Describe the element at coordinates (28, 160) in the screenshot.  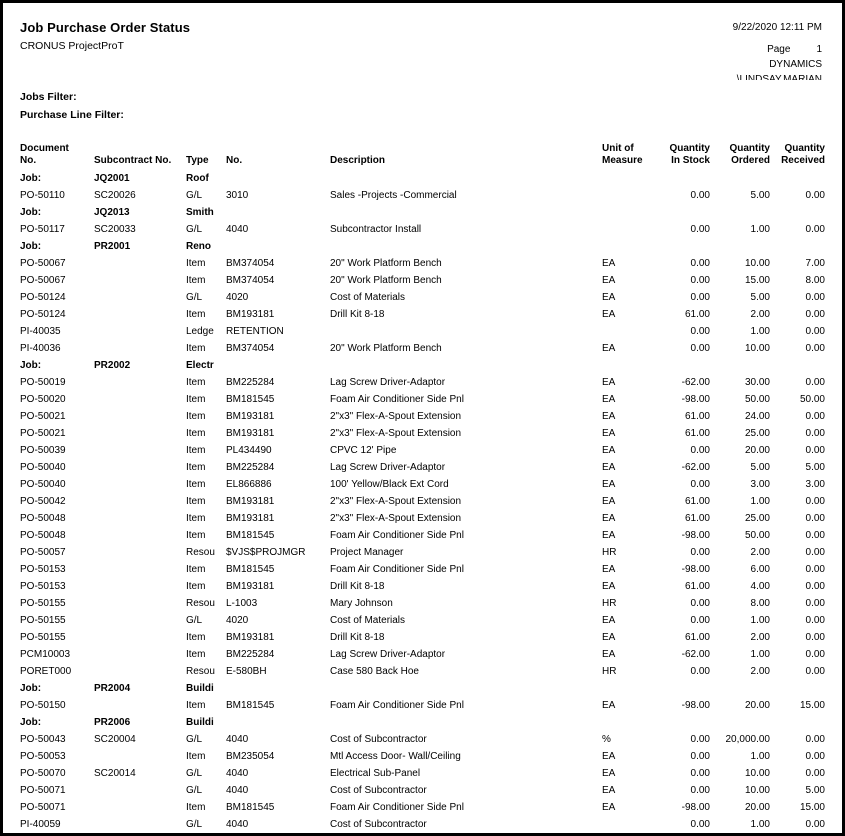
I see `col-header-document-no-line2: No.` at that location.